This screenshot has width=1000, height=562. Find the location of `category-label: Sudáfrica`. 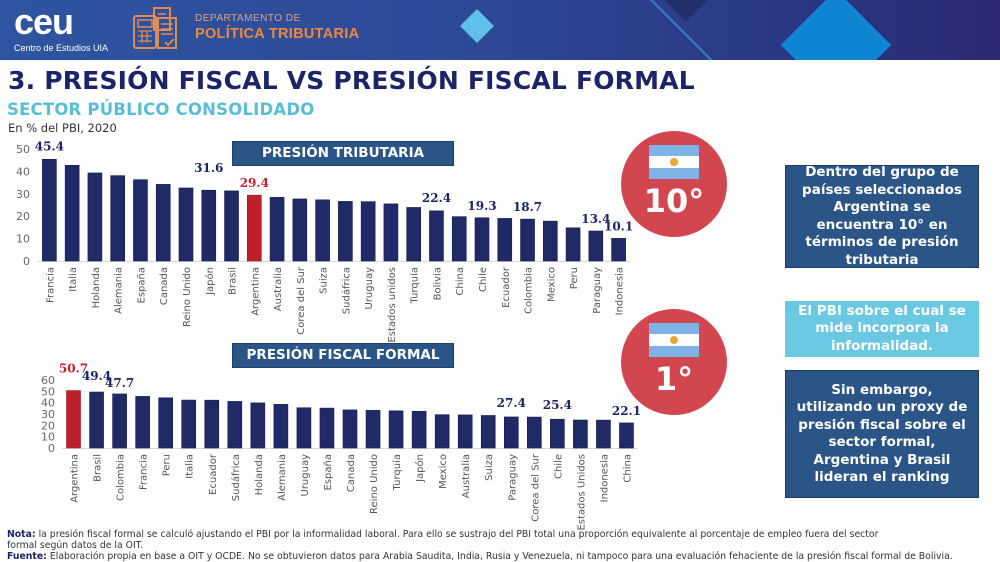

category-label: Sudáfrica is located at coordinates (236, 477).